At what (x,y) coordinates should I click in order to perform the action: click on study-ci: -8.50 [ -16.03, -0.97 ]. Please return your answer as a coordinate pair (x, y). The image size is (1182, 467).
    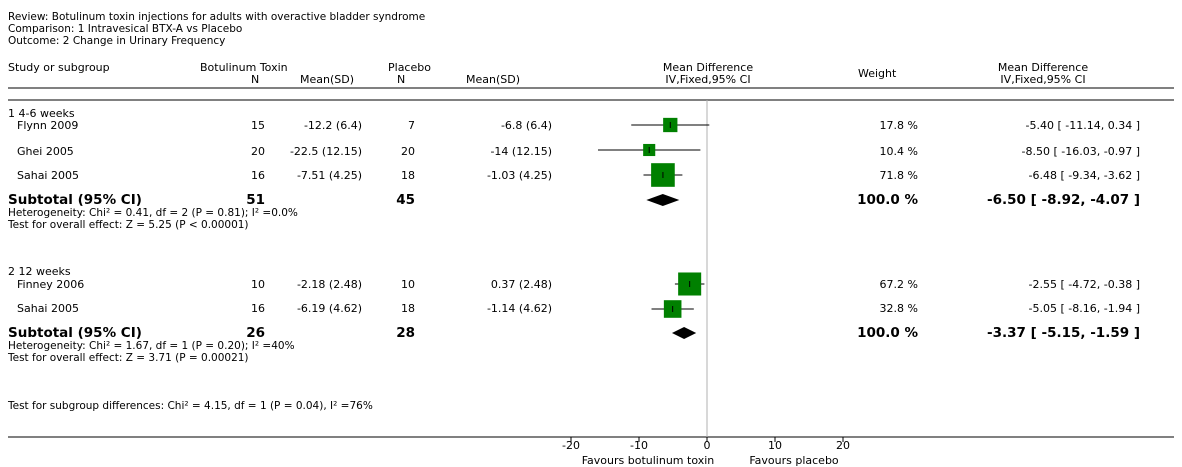
    Looking at the image, I should click on (1080, 151).